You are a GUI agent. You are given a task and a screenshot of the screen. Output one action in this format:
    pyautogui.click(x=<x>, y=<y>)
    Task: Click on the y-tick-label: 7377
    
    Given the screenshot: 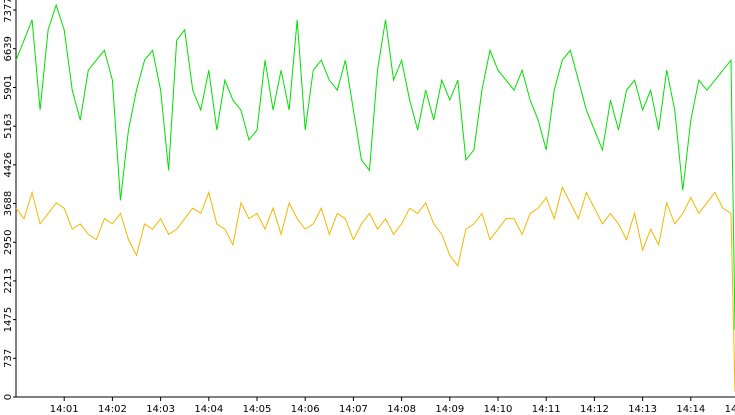 What is the action you would take?
    pyautogui.click(x=8, y=11)
    